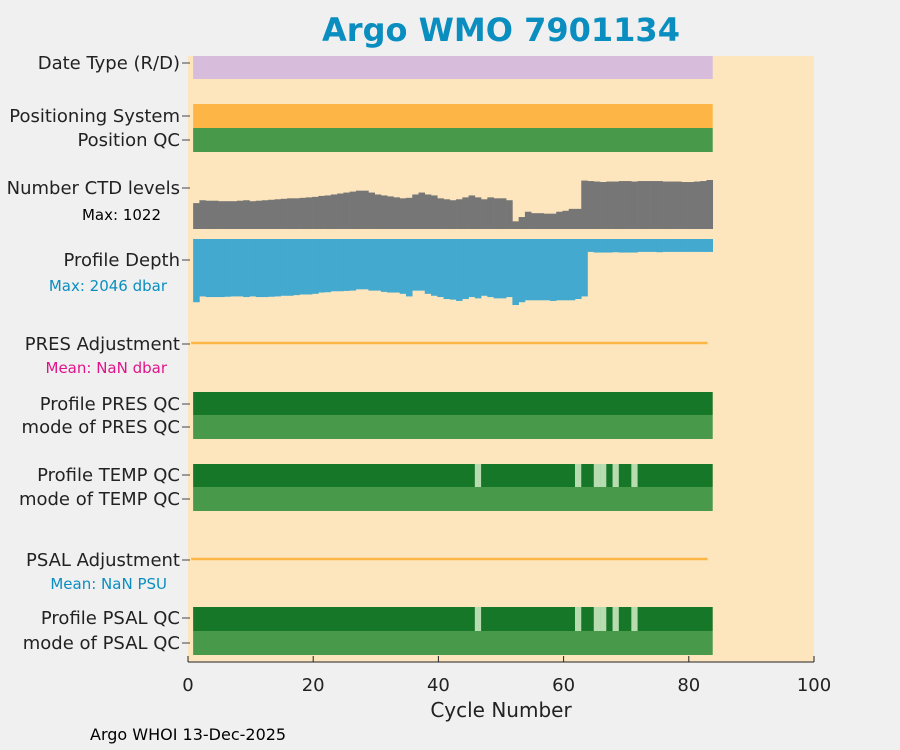 This screenshot has height=750, width=900. What do you see at coordinates (121, 260) in the screenshot?
I see `row-label-profile_depth: Profile Depth` at bounding box center [121, 260].